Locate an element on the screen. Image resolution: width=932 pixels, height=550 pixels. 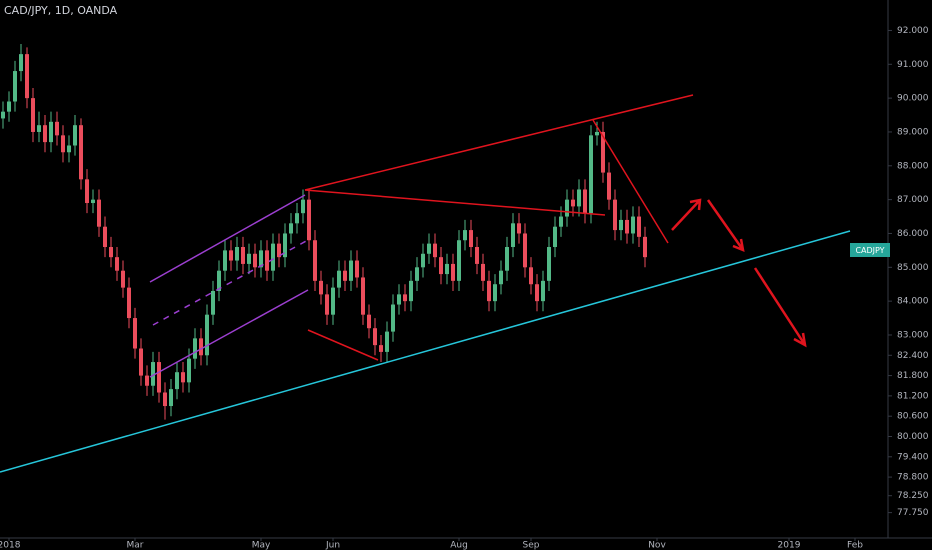
symbol-label: CADJPY is located at coordinates (869, 250).